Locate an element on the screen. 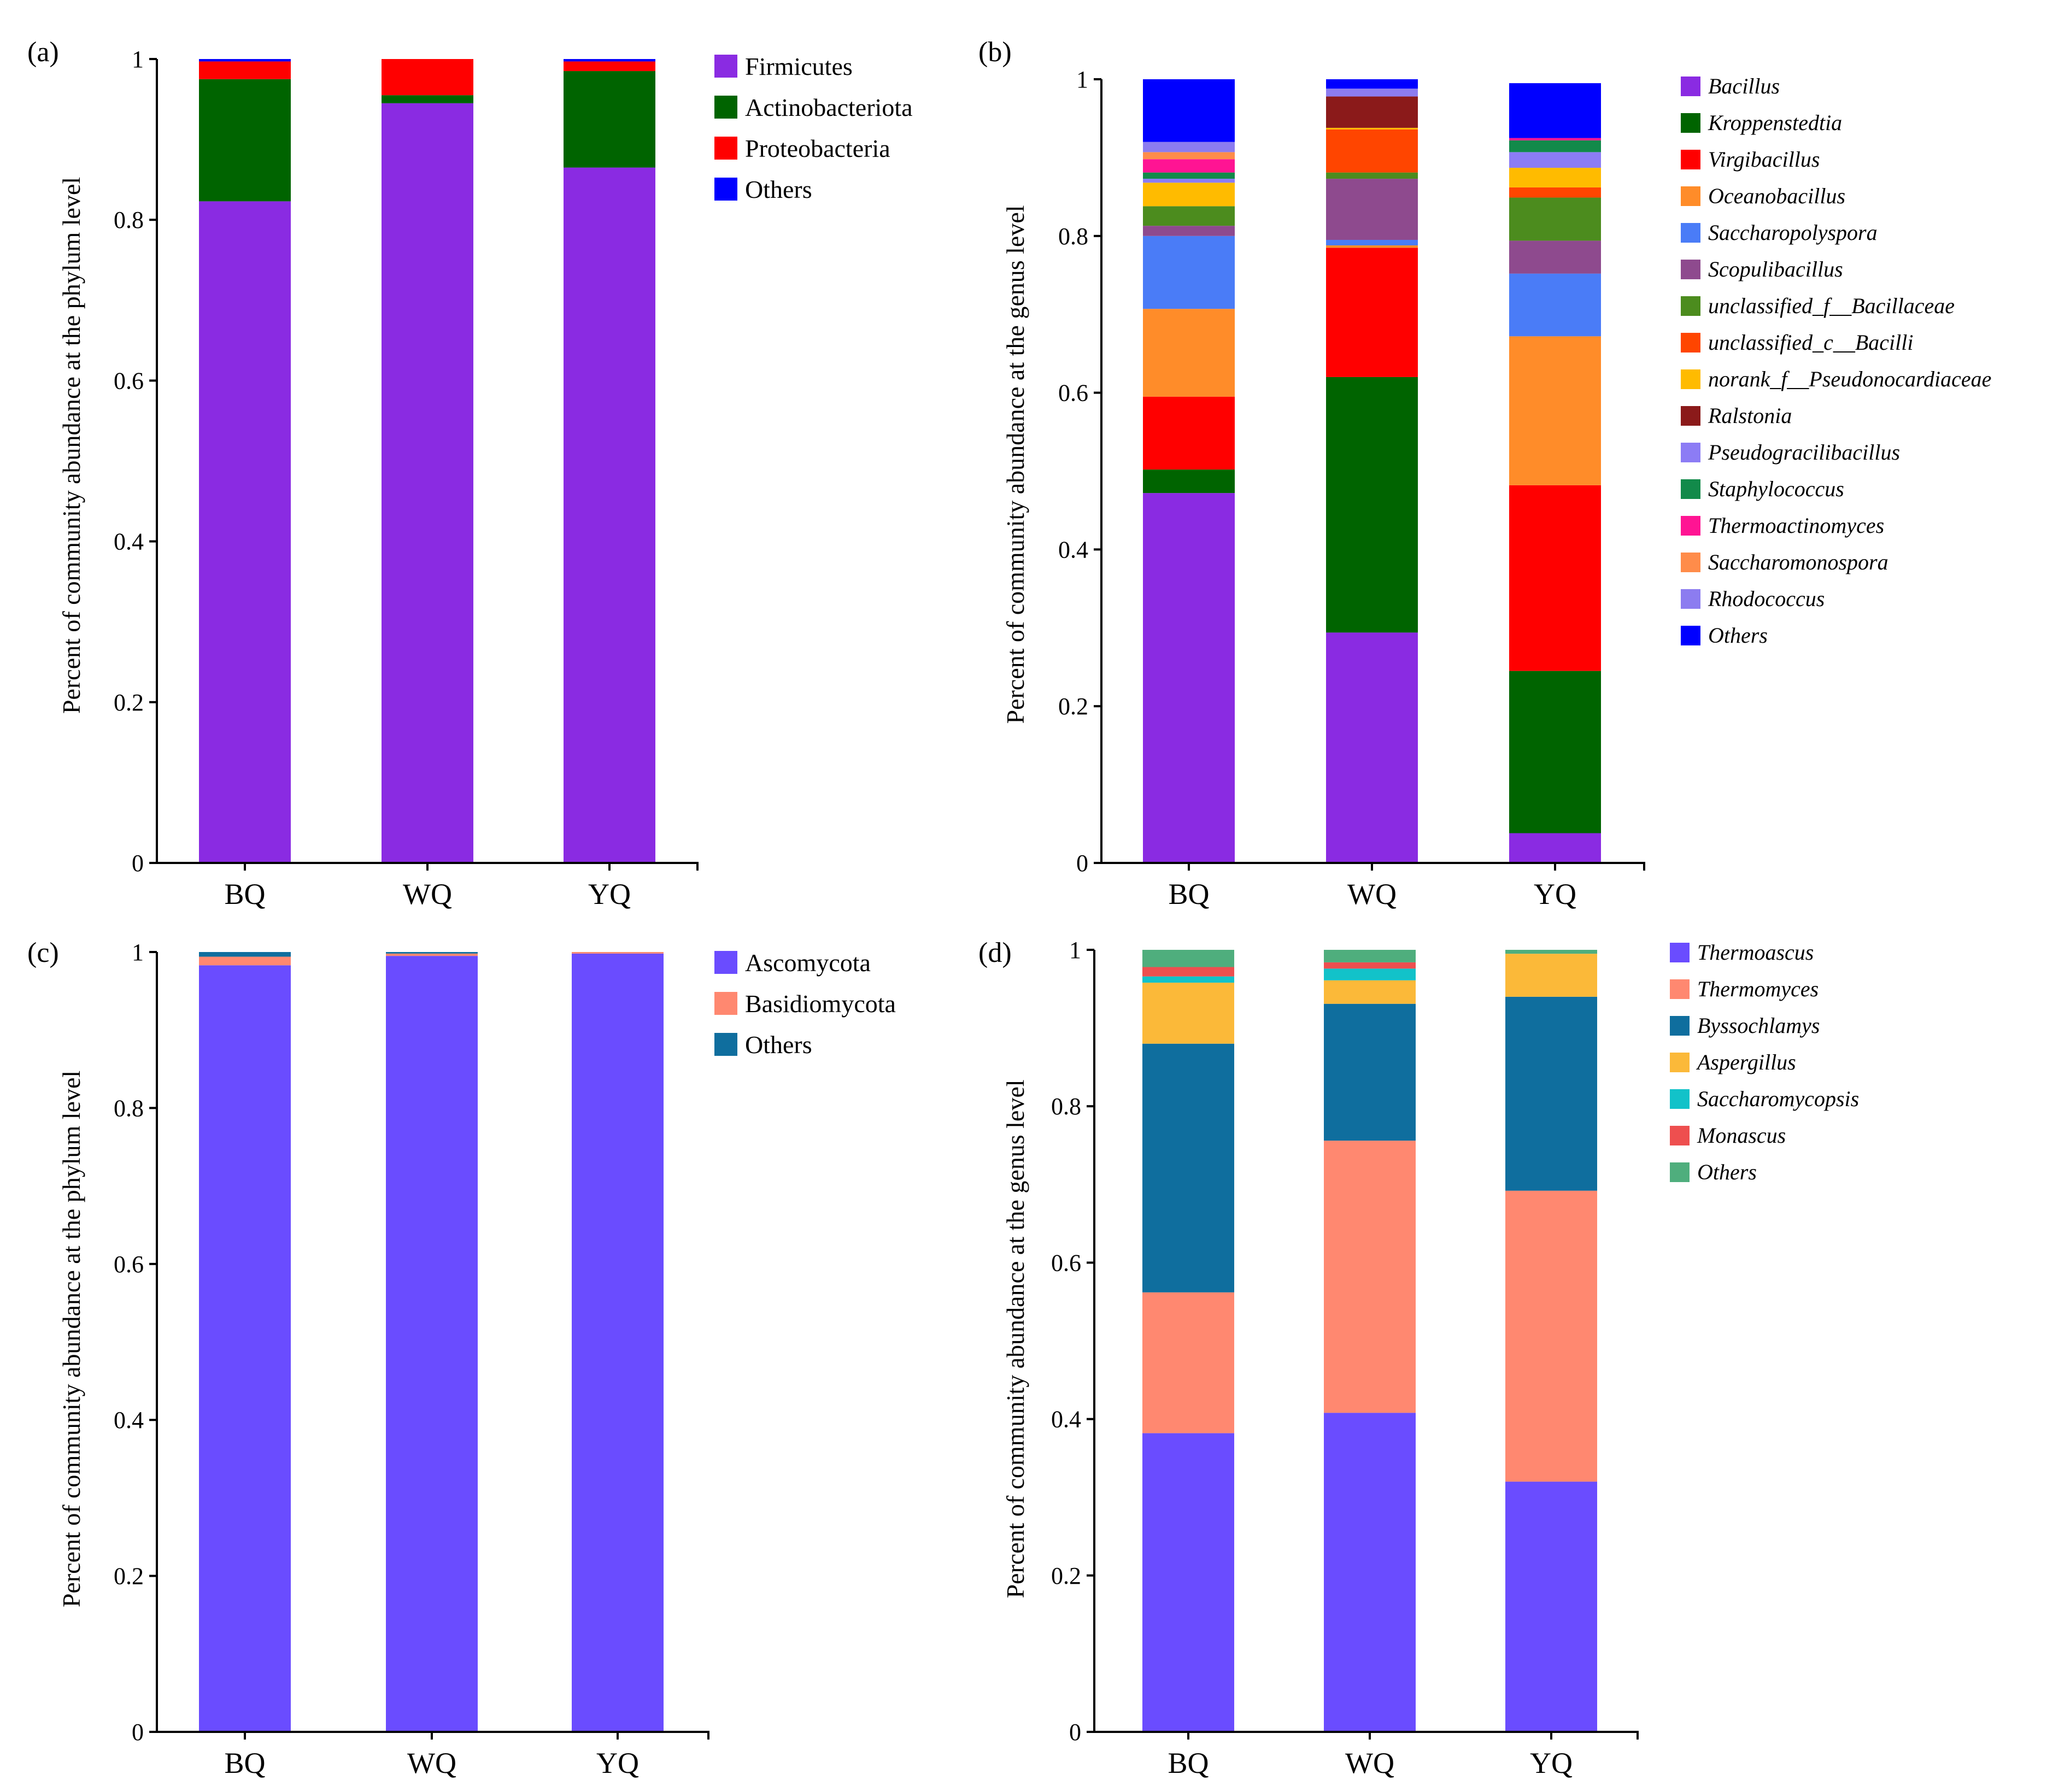  x-tick-label-yq: YQ is located at coordinates (1555, 894).